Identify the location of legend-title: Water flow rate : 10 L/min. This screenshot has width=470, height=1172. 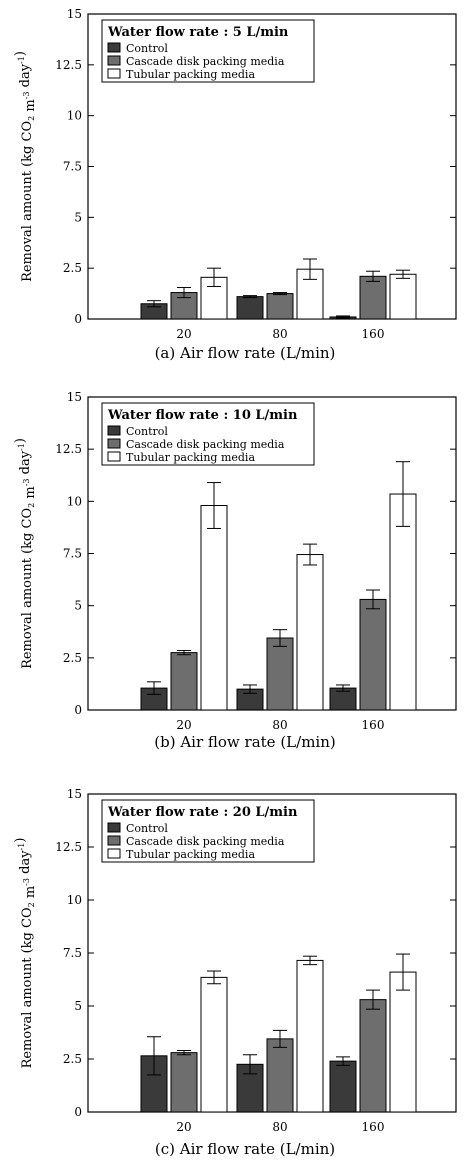
(202, 415).